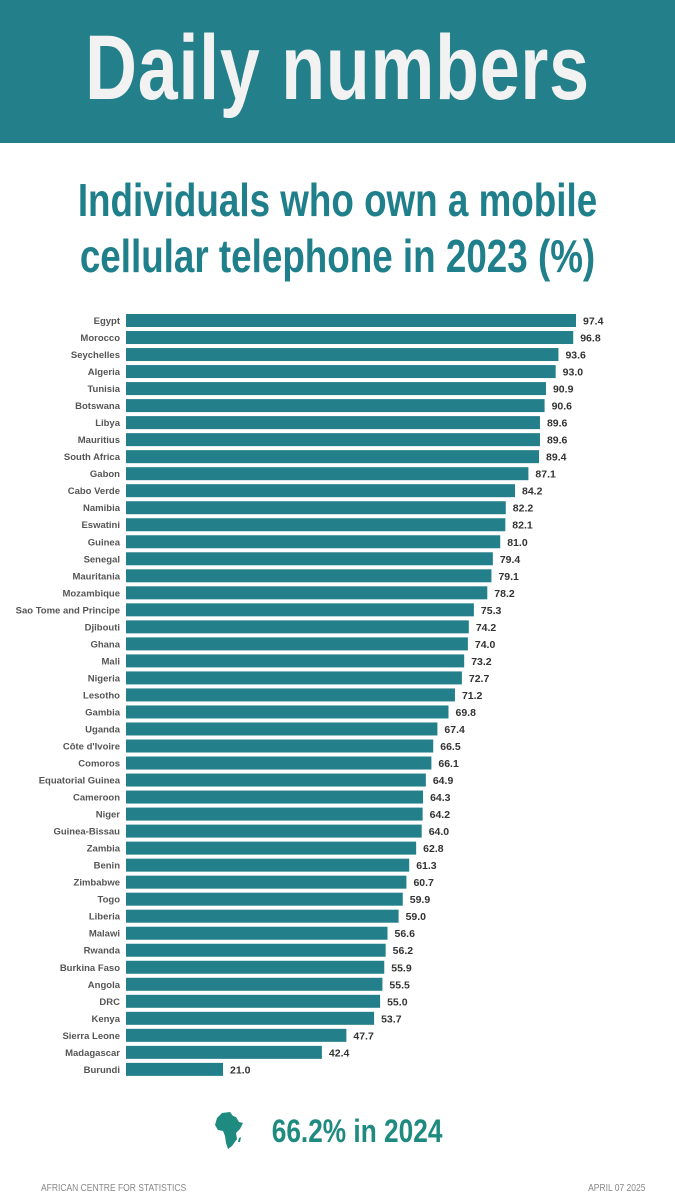 This screenshot has height=1200, width=675. What do you see at coordinates (102, 508) in the screenshot?
I see `category-label: Namibia` at bounding box center [102, 508].